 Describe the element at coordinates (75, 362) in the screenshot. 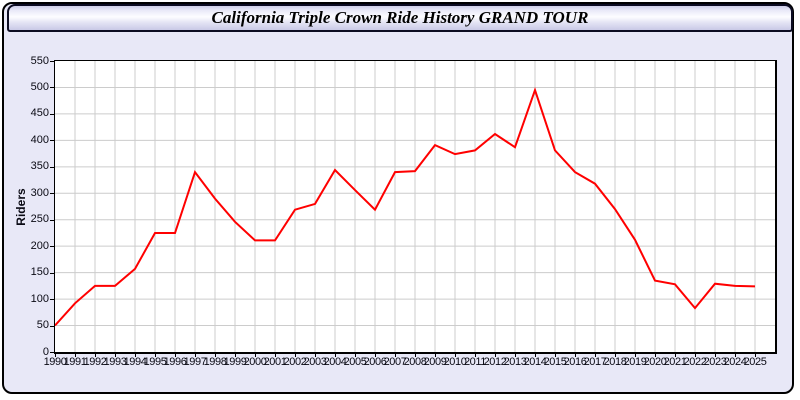

I see `x-tick-label: 1991` at that location.